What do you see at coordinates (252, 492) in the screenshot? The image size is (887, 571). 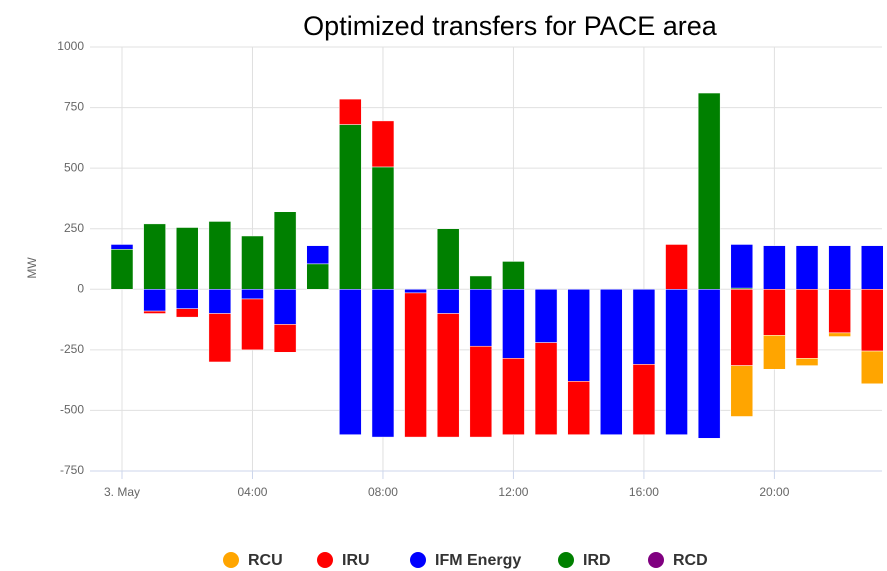 I see `x-tick-label: 04:00` at bounding box center [252, 492].